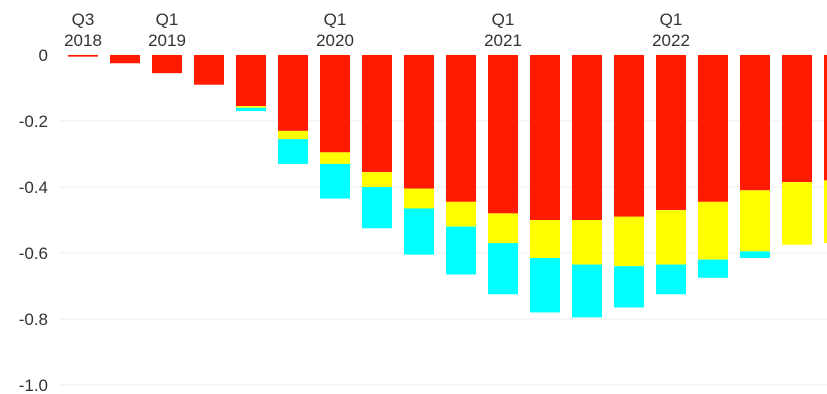 The image size is (827, 394). What do you see at coordinates (83, 19) in the screenshot?
I see `x-category-label-quarter: Q3` at bounding box center [83, 19].